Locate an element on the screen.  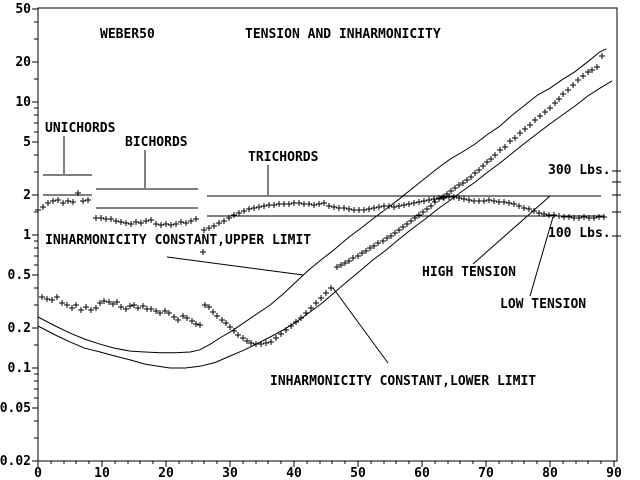
high-tension-callout is located at coordinates (511, 230).